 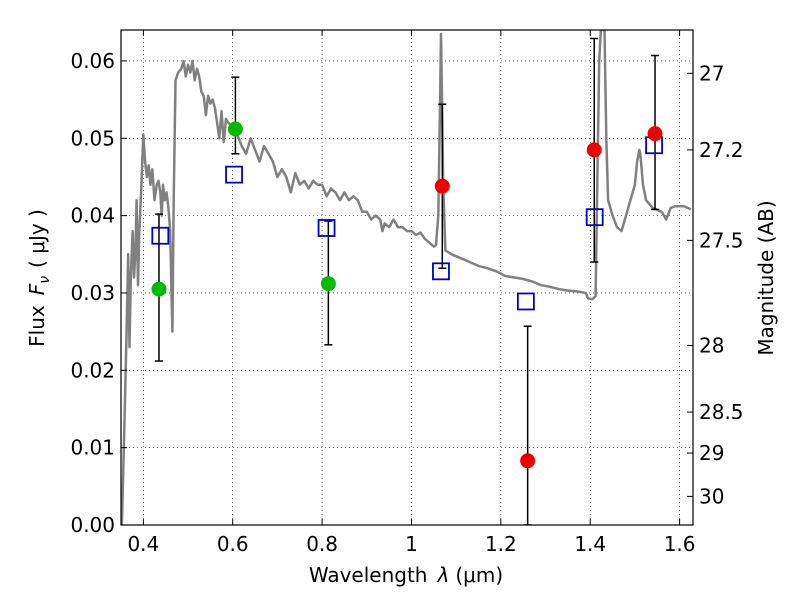 I want to click on y-tick-label: 0.00, so click(x=92, y=525).